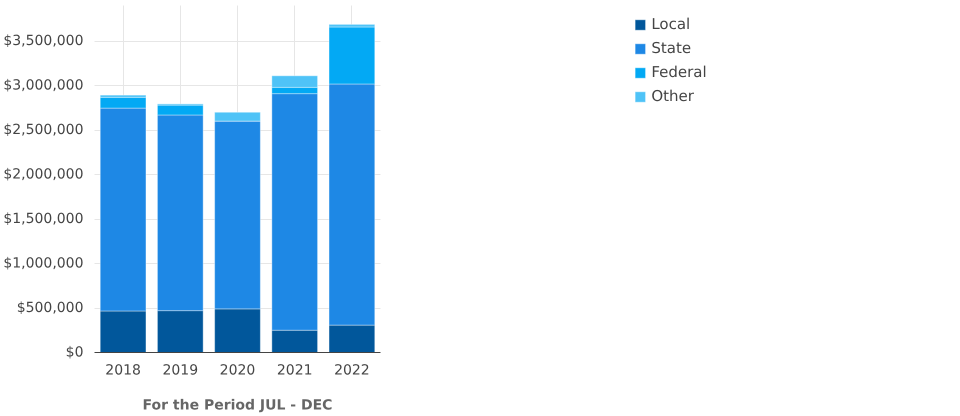  What do you see at coordinates (672, 96) in the screenshot?
I see `legend-label: Other` at bounding box center [672, 96].